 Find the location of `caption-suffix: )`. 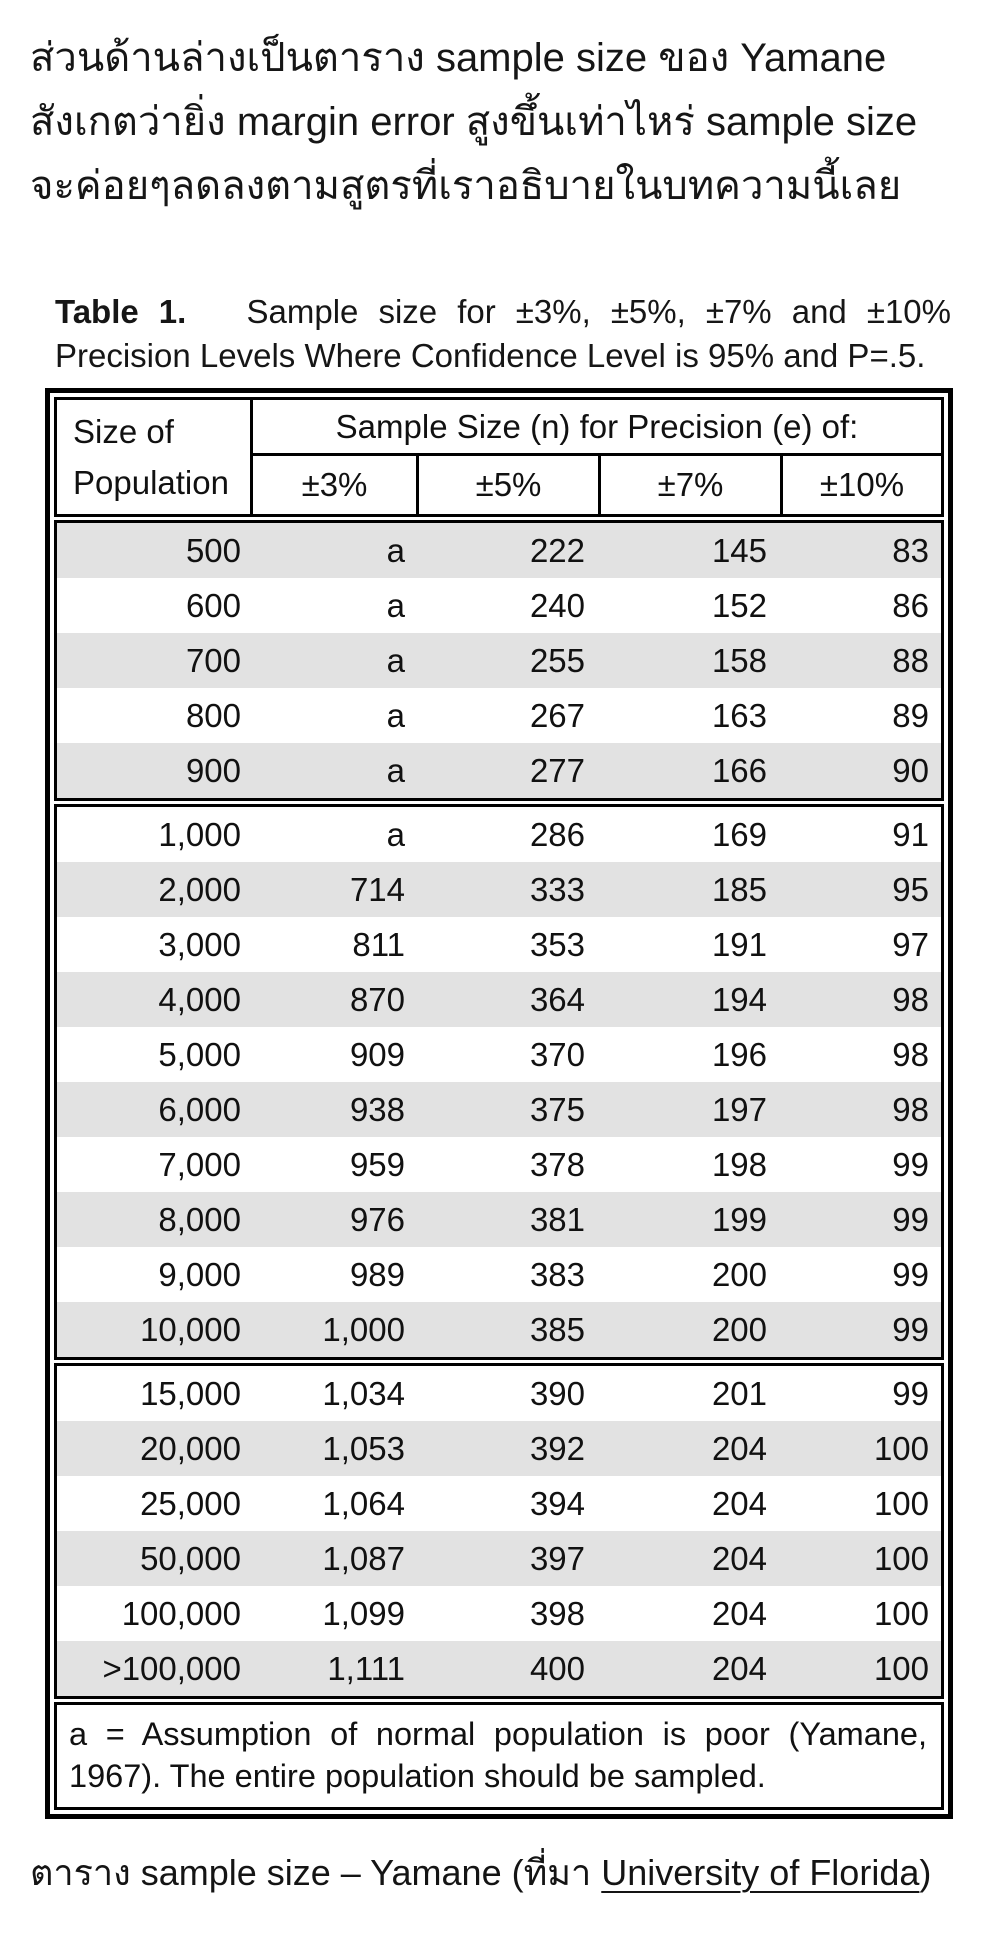

caption-suffix: ) is located at coordinates (925, 1872).